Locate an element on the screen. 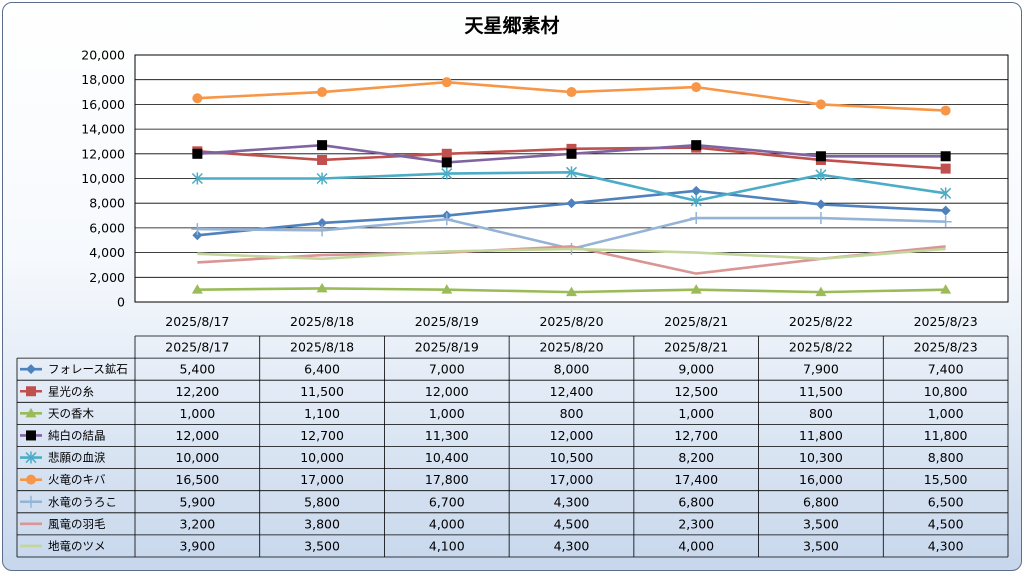 The height and width of the screenshot is (573, 1024). table-cell: 5,800 is located at coordinates (322, 501).